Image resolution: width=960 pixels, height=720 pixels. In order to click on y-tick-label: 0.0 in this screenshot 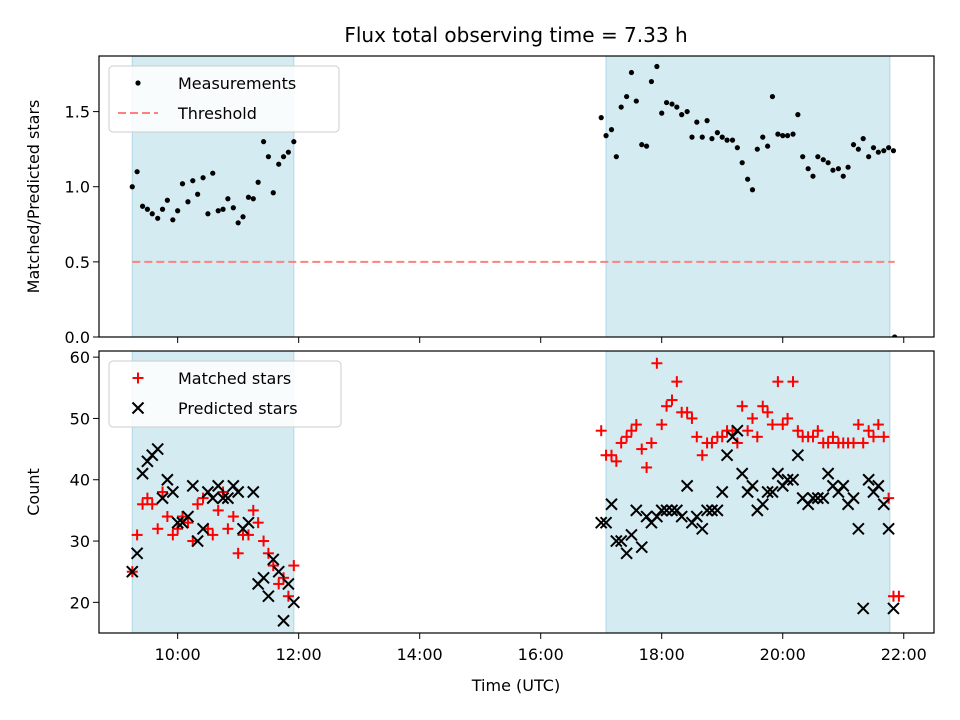, I will do `click(77, 337)`.